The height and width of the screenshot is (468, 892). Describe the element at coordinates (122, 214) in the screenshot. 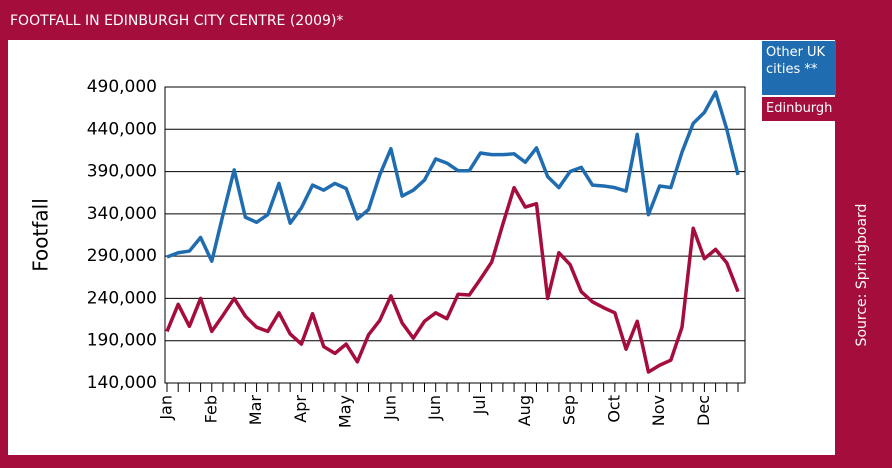

I see `y-tick-label: 340,000` at that location.